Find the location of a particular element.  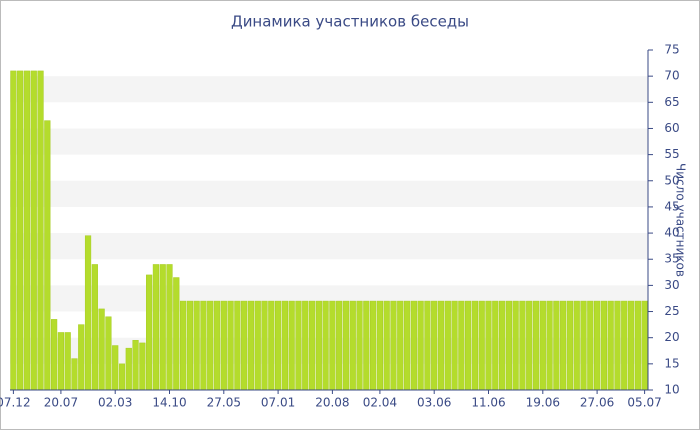

x-tick-label: 05.07 is located at coordinates (644, 403).